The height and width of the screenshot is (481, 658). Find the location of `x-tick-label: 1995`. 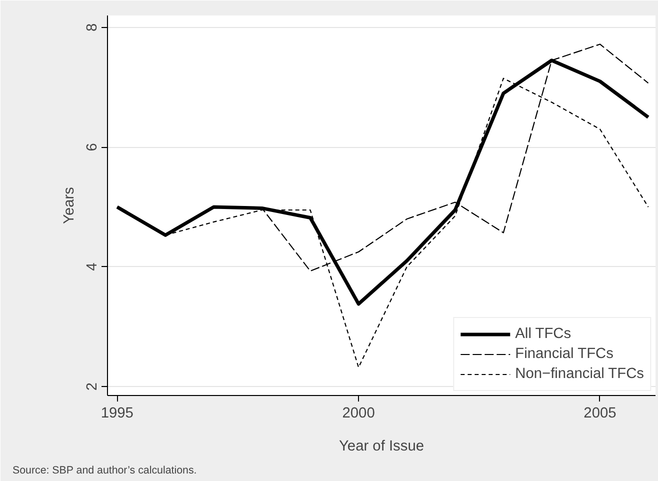

x-tick-label: 1995 is located at coordinates (117, 414).